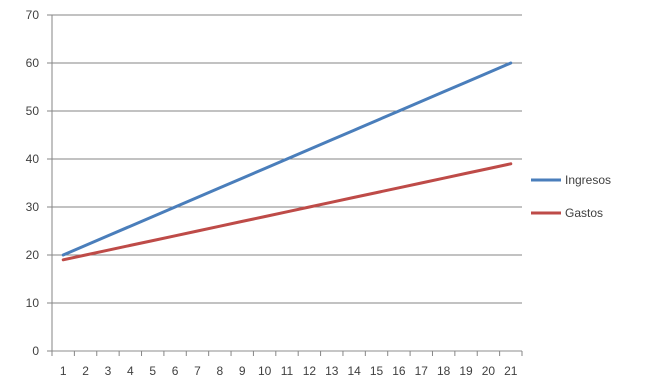 Image resolution: width=660 pixels, height=385 pixels. What do you see at coordinates (354, 371) in the screenshot?
I see `x-tick-label: 14` at bounding box center [354, 371].